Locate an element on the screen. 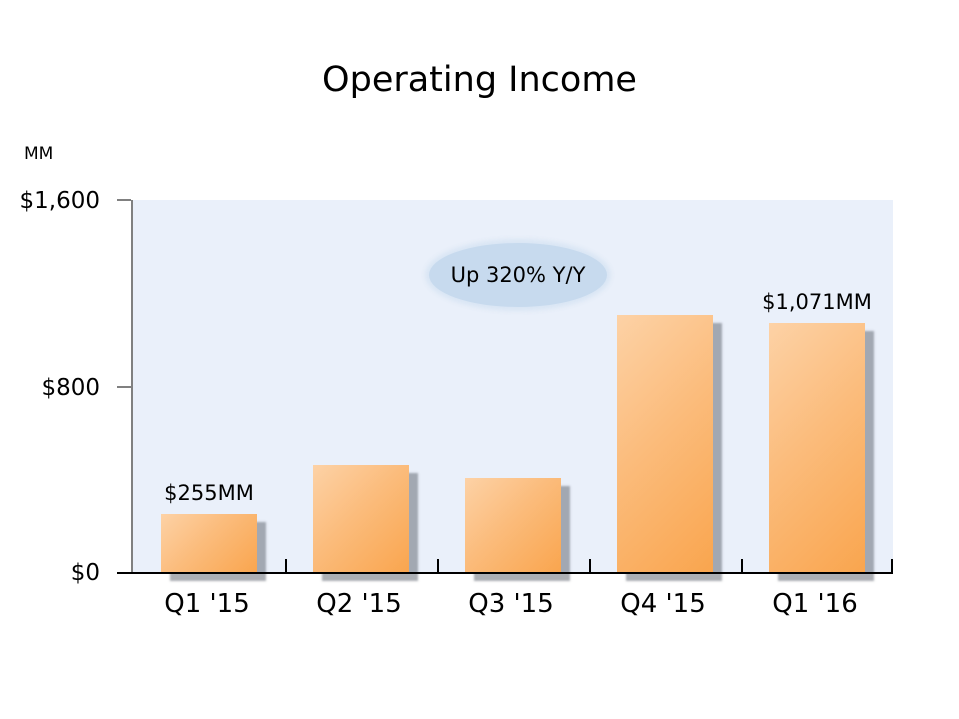  y-axis-unit-label: MM is located at coordinates (39, 154).